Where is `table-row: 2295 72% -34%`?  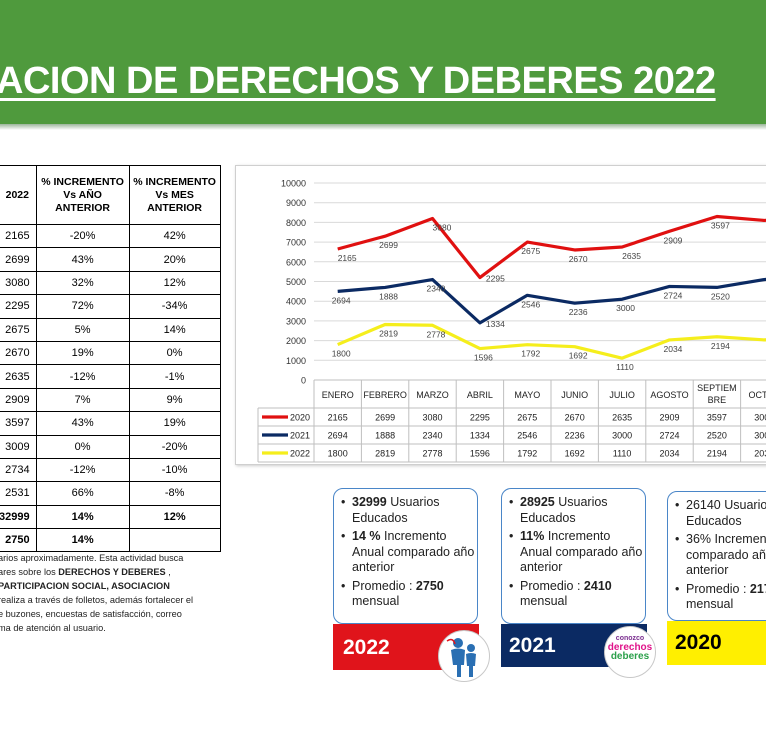
table-row: 2295 72% -34% is located at coordinates (110, 306).